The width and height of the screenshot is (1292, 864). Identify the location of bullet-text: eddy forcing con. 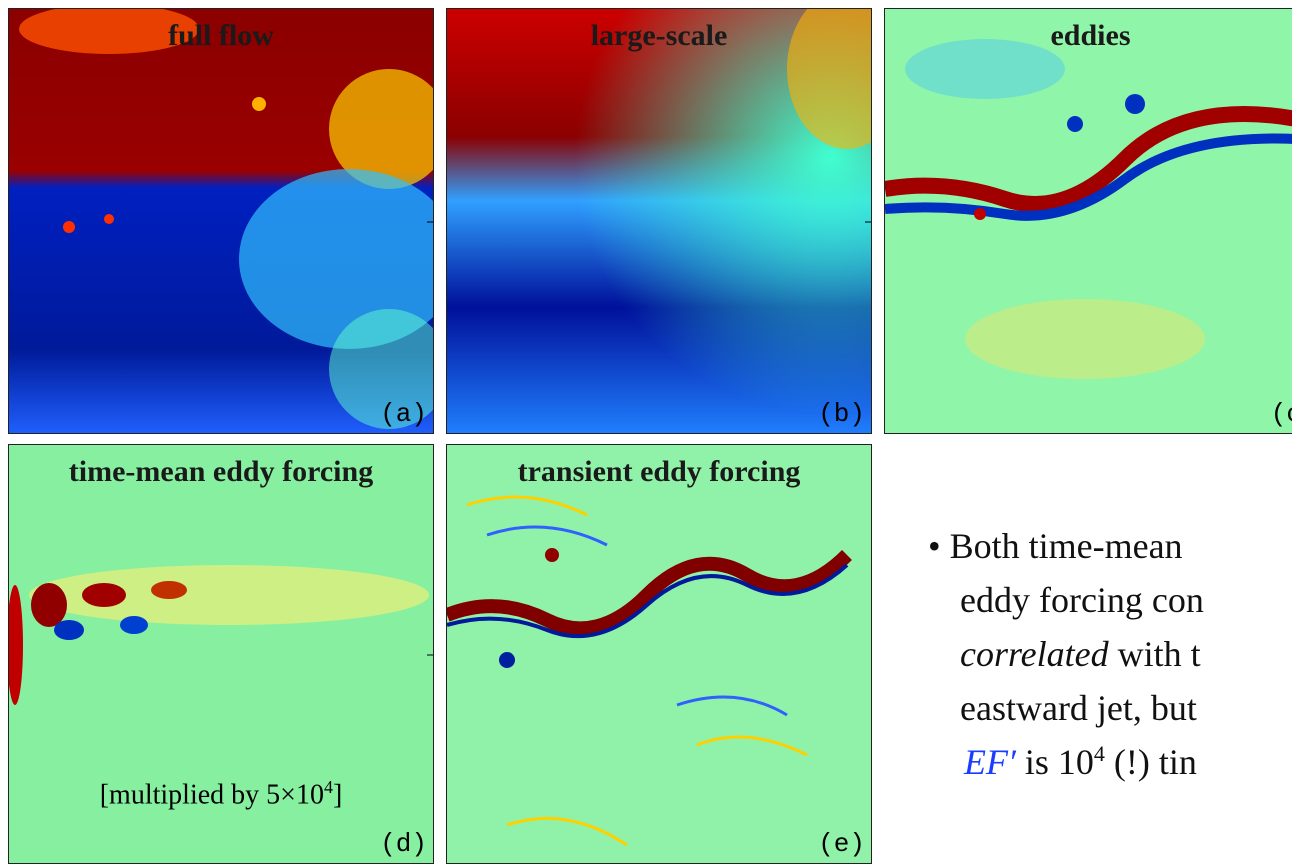
(1082, 600).